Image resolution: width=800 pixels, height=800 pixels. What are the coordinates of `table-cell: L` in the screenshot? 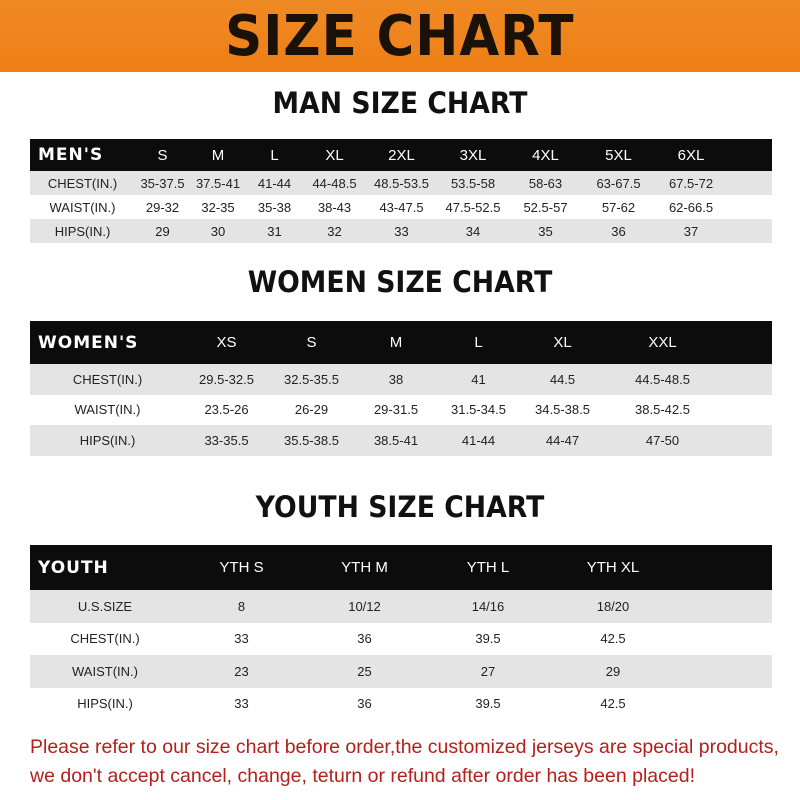 It's located at (274, 155).